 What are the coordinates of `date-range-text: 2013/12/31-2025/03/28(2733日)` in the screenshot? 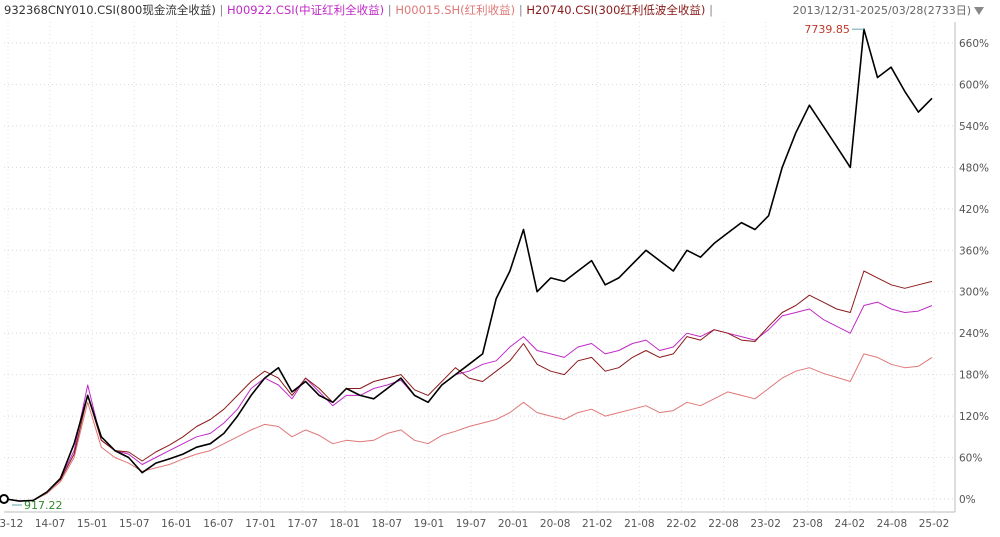 It's located at (881, 10).